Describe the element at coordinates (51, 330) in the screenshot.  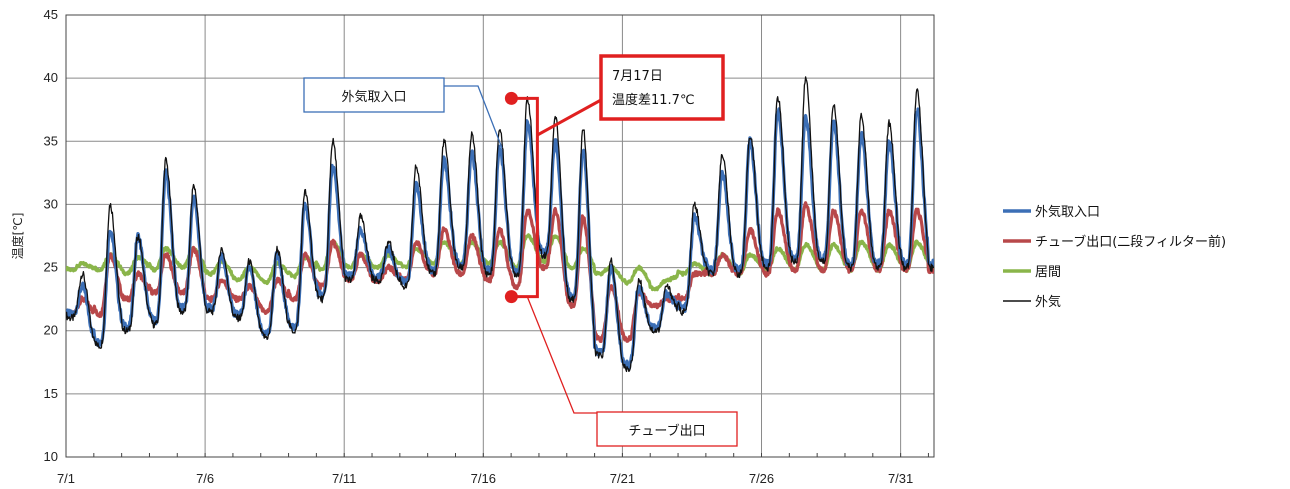
I see `y-tick-label: 20` at that location.